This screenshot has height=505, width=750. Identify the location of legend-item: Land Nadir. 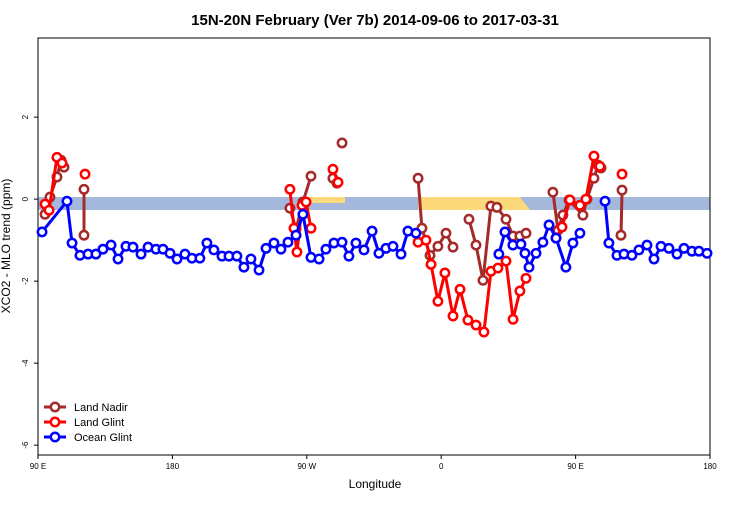
(86, 407).